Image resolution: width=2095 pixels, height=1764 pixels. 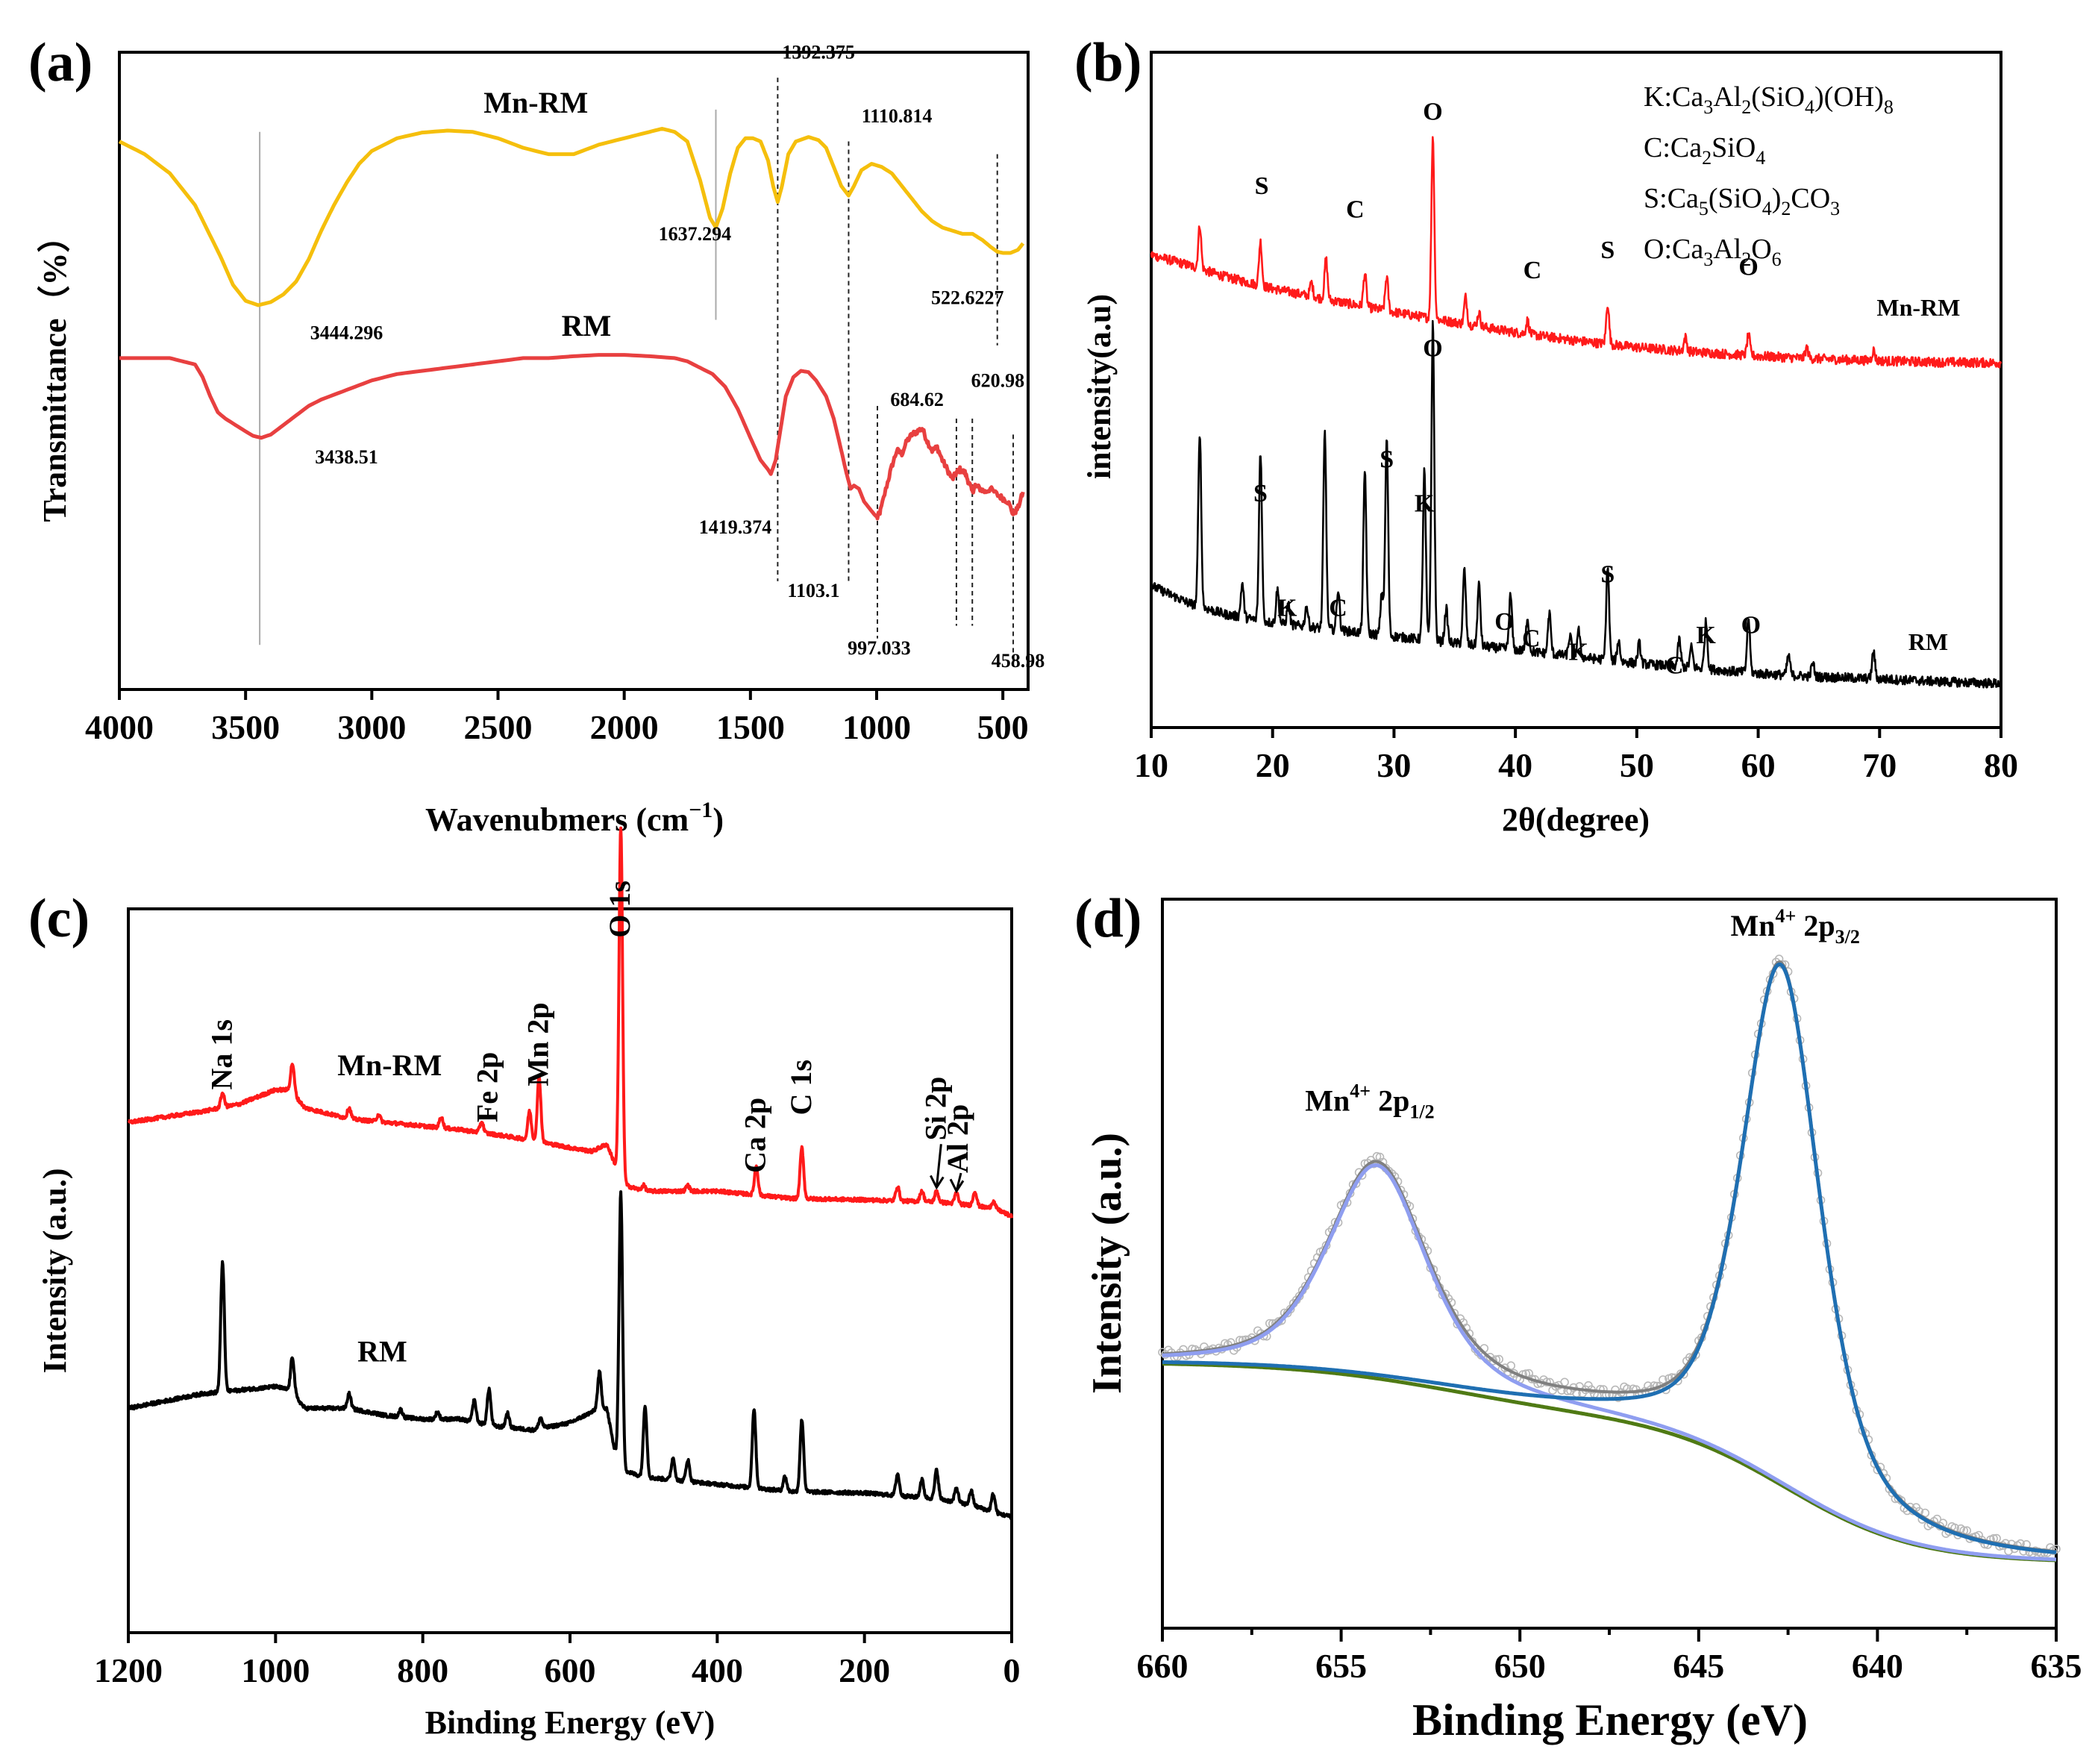 I want to click on element-peak-label: Fe 2p, so click(x=487, y=1087).